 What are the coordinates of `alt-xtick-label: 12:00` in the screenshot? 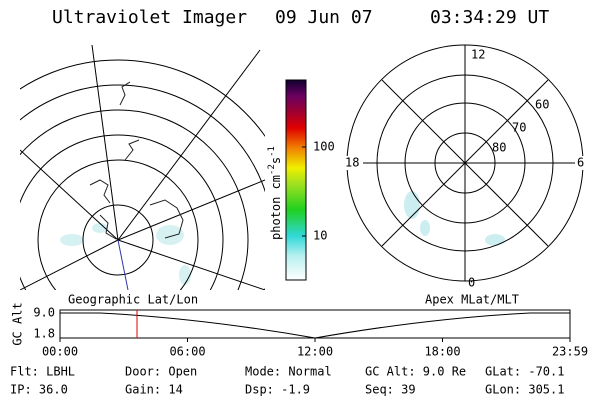 It's located at (315, 352).